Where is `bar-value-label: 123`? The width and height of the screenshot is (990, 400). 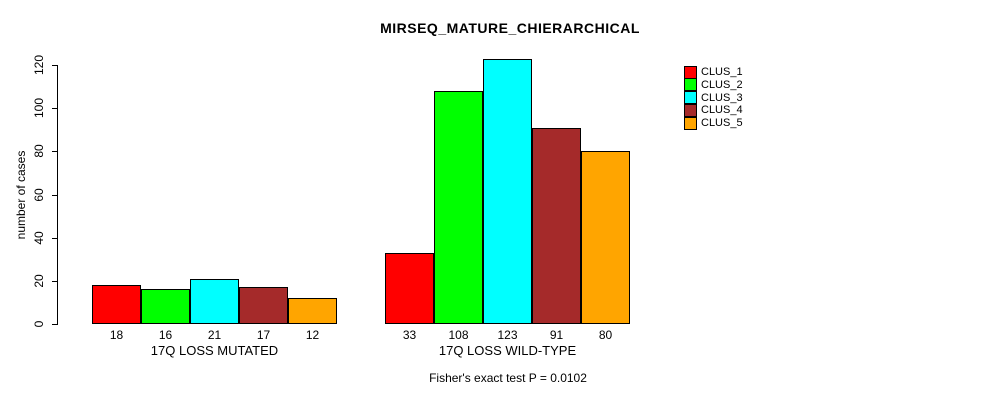
bar-value-label: 123 is located at coordinates (507, 335).